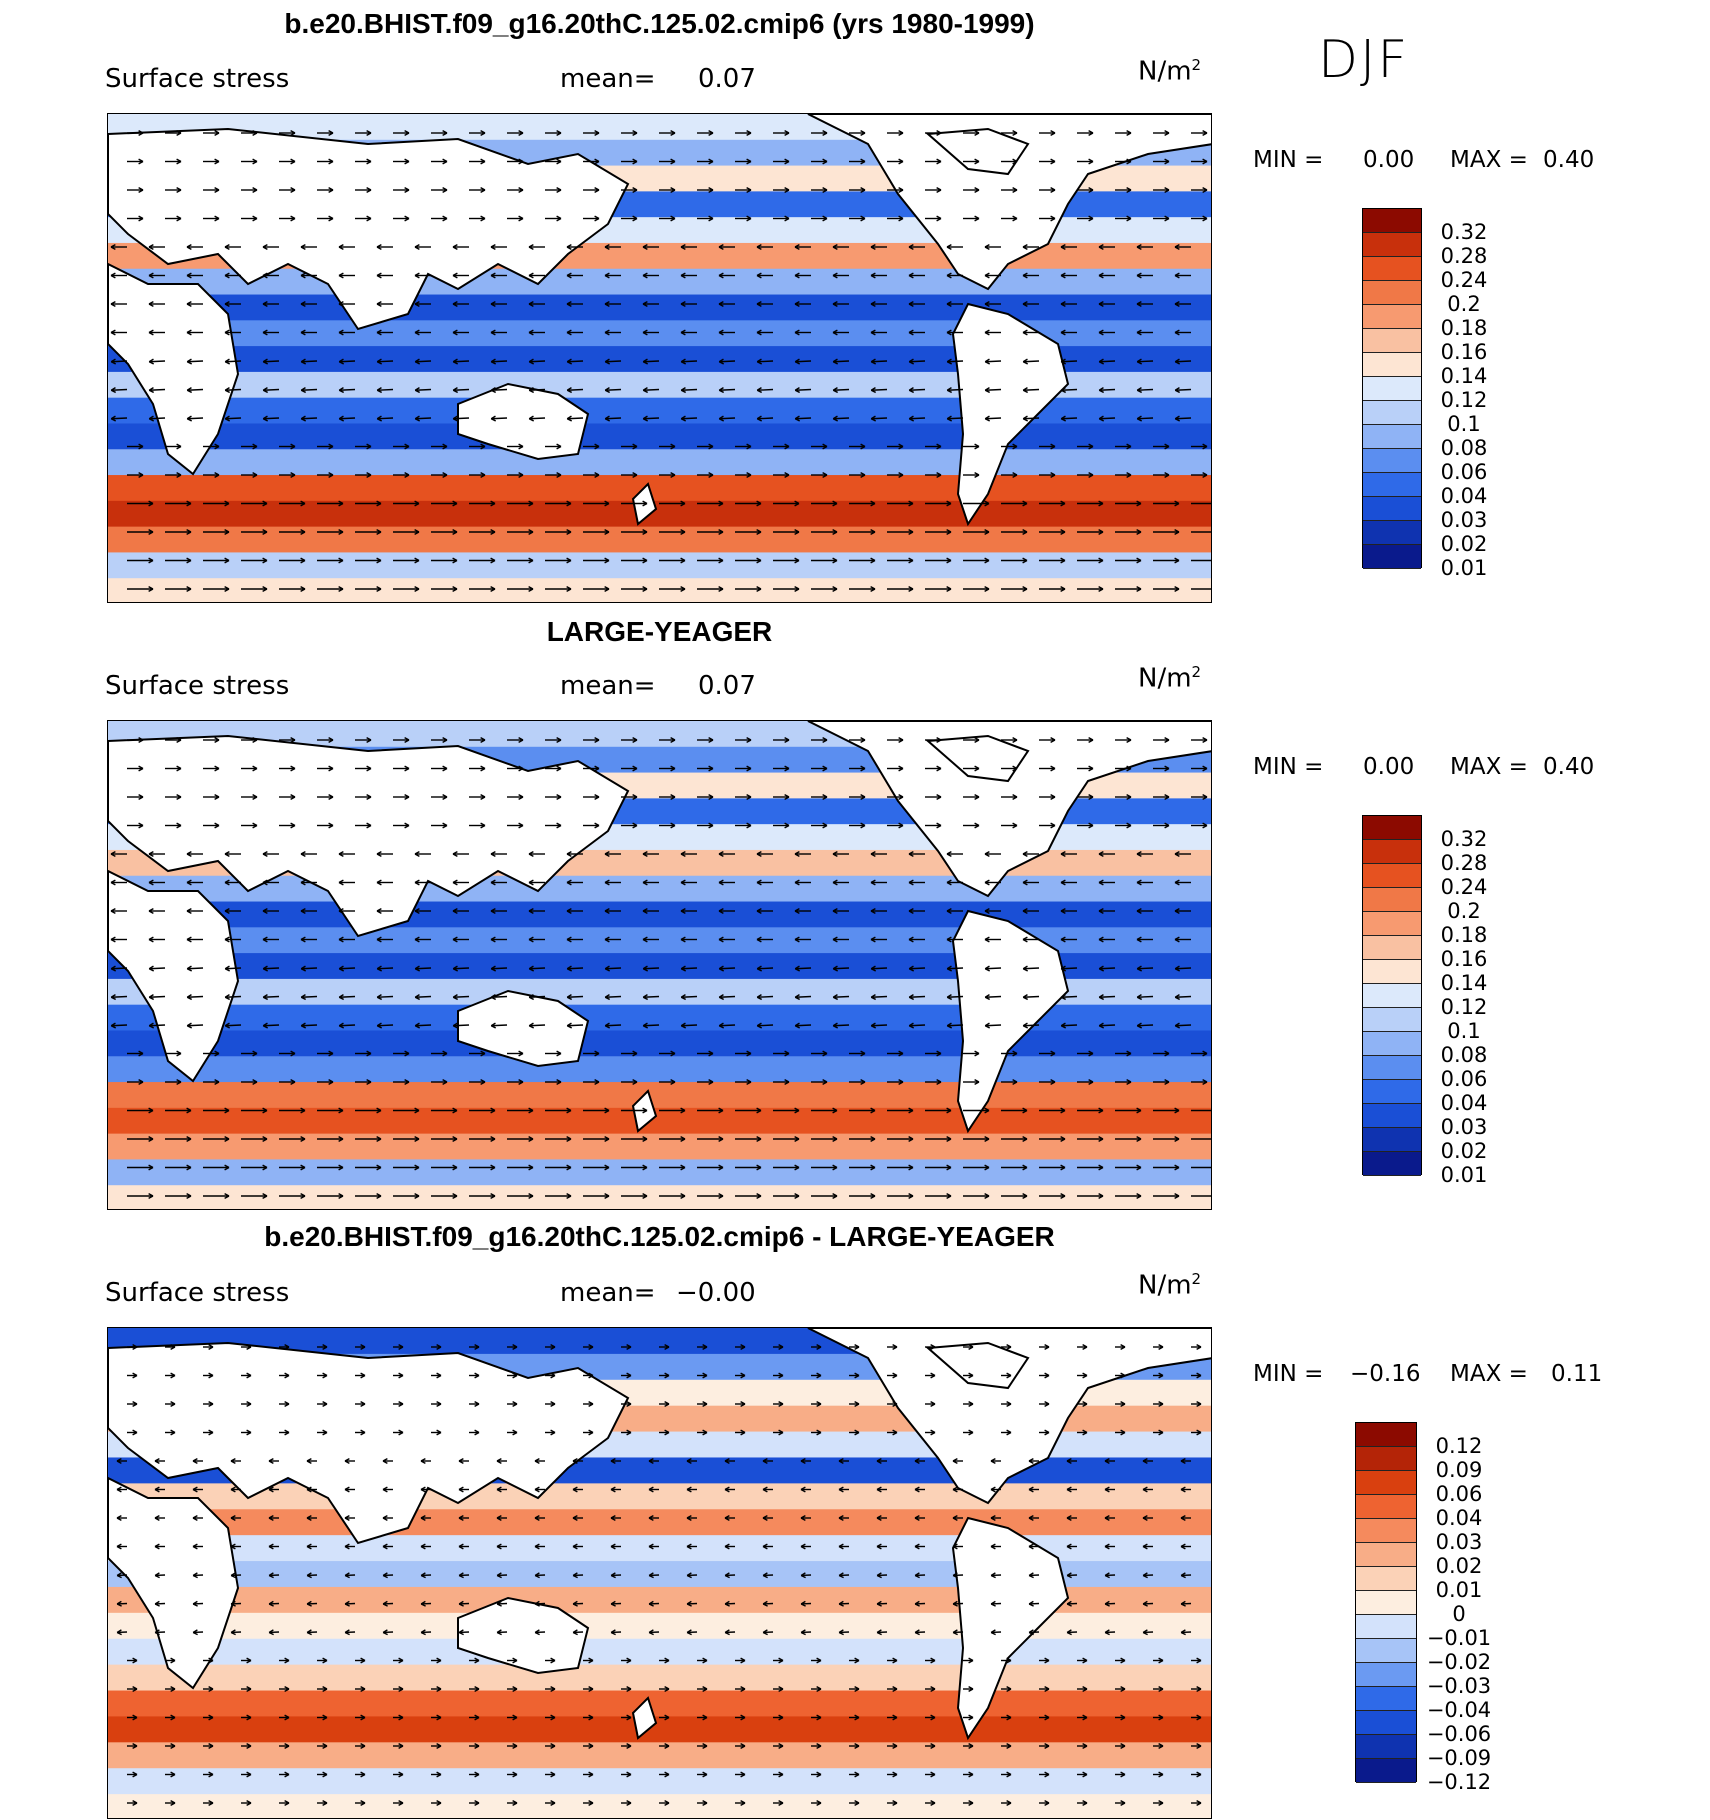  I want to click on panel-1-min-label: MIN =, so click(1288, 160).